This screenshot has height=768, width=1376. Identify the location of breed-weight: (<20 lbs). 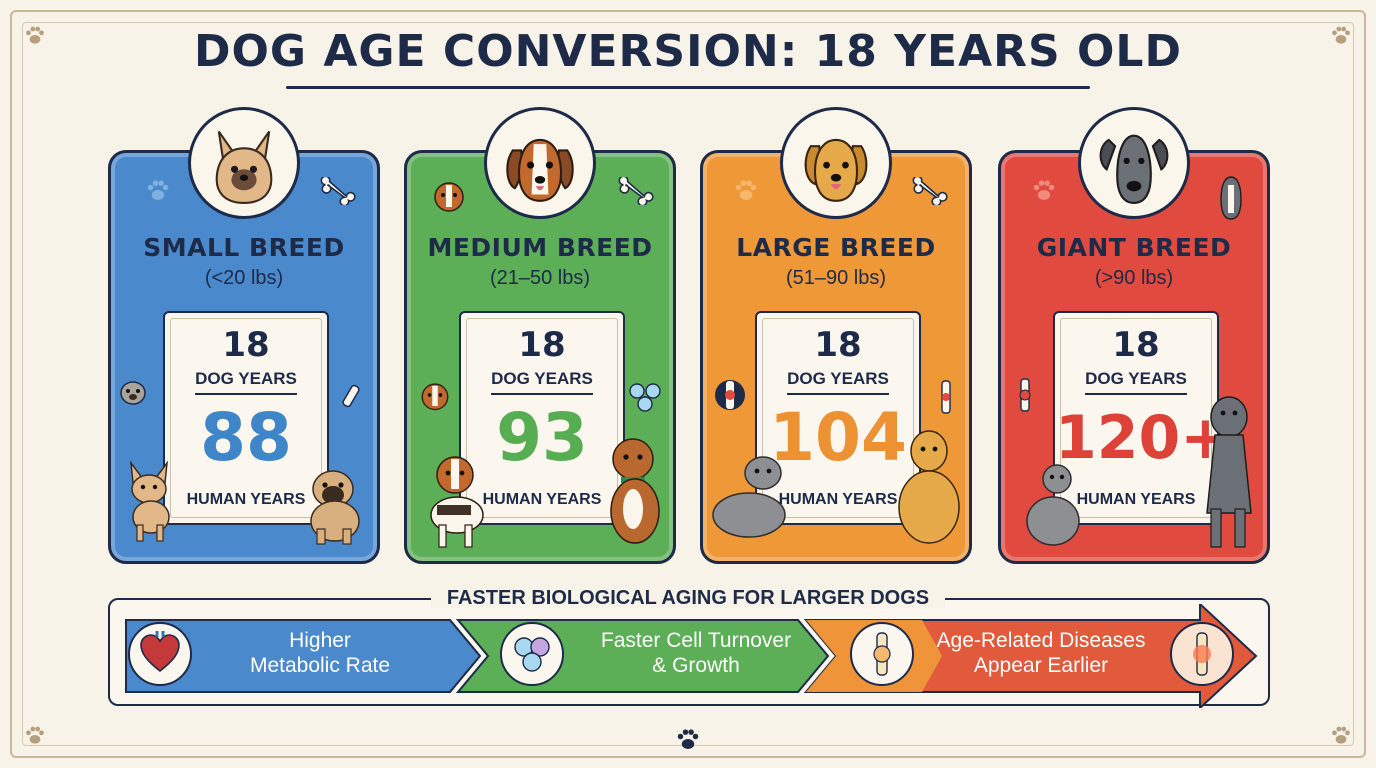
(244, 278).